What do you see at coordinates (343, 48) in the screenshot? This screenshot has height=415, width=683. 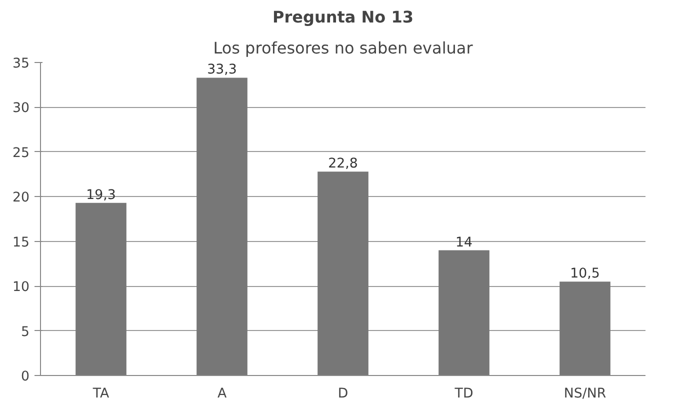 I see `chart-subtitle: Los profesores no saben evaluar` at bounding box center [343, 48].